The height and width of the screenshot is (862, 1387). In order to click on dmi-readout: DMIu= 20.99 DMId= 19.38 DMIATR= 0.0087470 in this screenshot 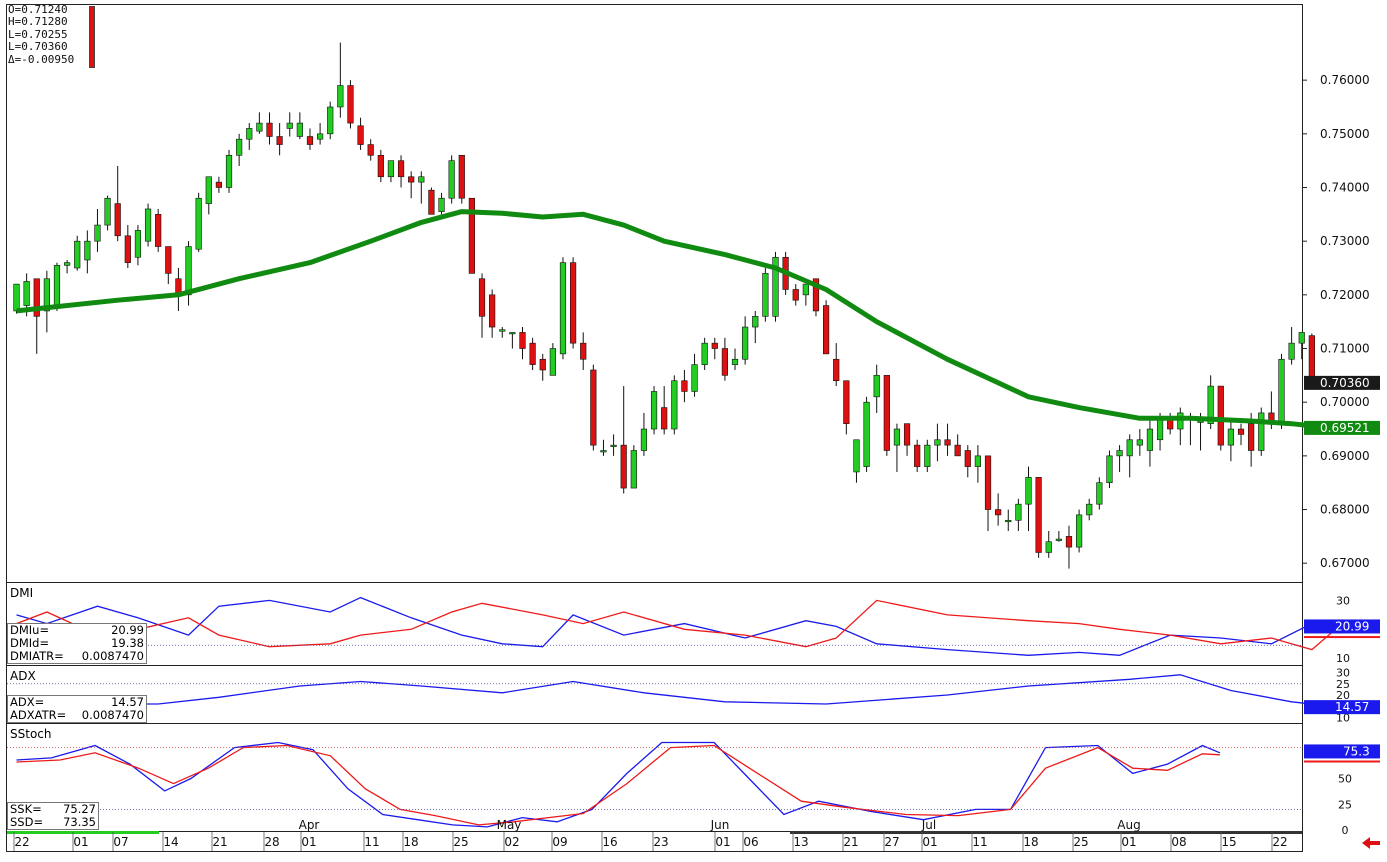, I will do `click(77, 643)`.